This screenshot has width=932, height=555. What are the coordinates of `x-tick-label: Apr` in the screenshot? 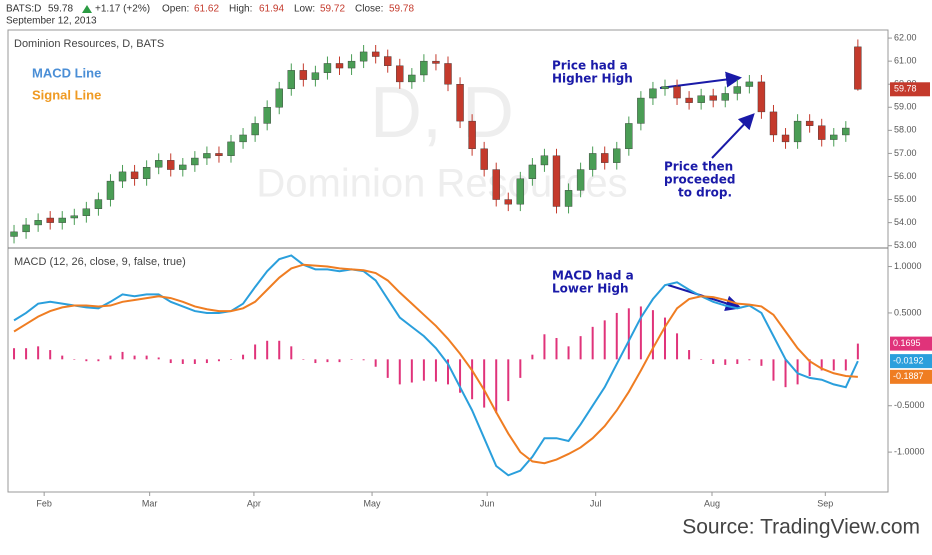 It's located at (254, 503).